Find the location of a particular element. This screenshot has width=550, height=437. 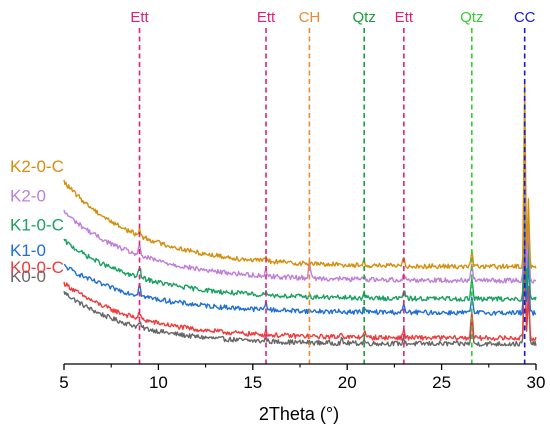

series-label-k0-0-c: K0-0-C is located at coordinates (37, 267).